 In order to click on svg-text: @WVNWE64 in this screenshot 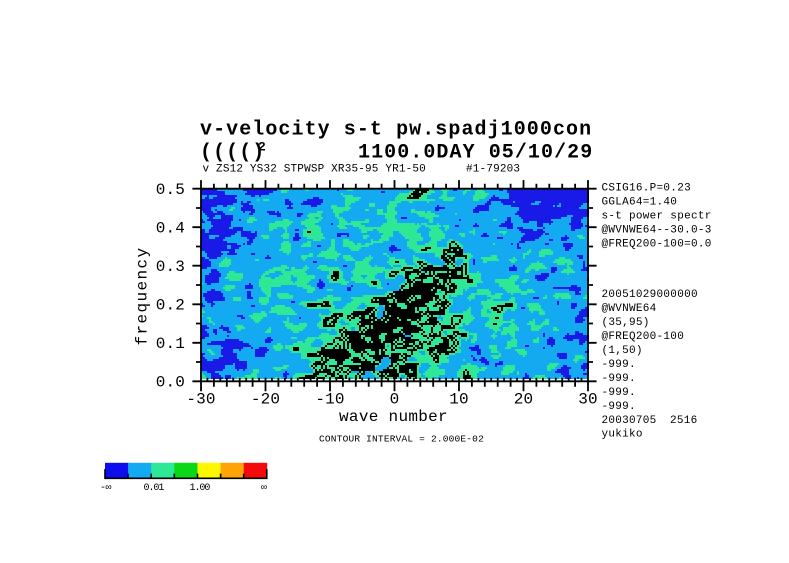, I will do `click(629, 309)`.